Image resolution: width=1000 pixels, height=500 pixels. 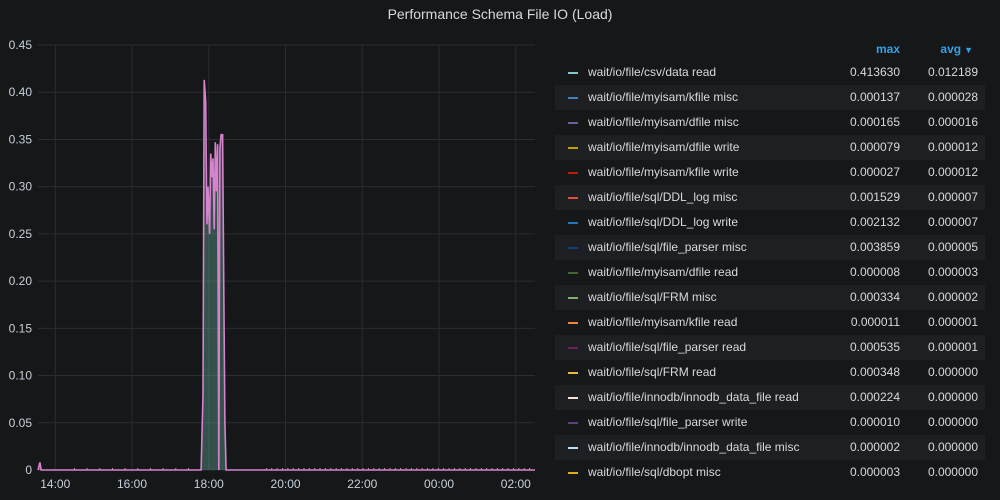 I want to click on legend-series-name: wait/io/file/myisam/dfile misc, so click(x=663, y=122).